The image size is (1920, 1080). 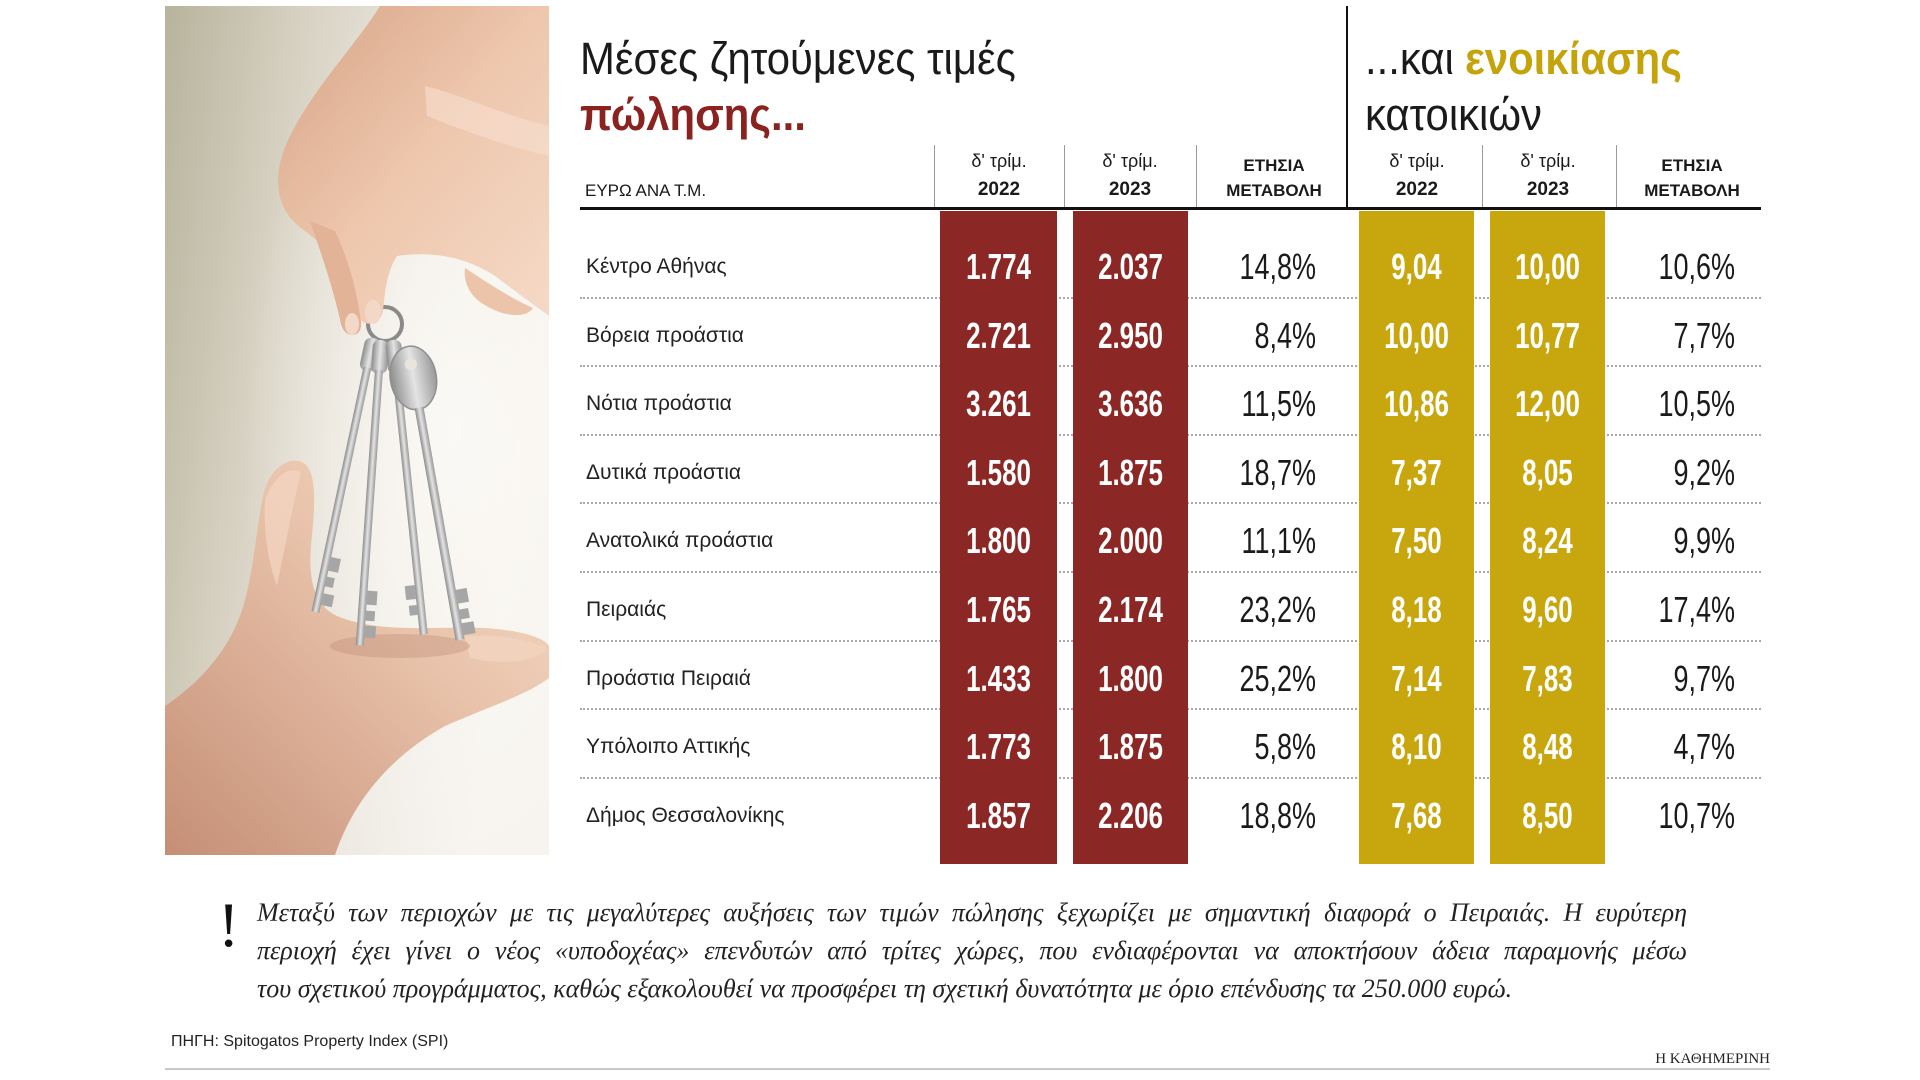 What do you see at coordinates (1573, 58) in the screenshot?
I see `rent-title-highlight: ενοικίασης` at bounding box center [1573, 58].